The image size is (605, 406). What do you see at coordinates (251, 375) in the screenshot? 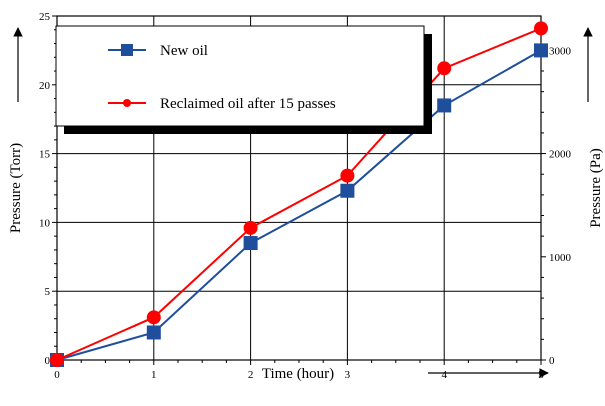
I see `x-tick-label-2: 2` at bounding box center [251, 375].